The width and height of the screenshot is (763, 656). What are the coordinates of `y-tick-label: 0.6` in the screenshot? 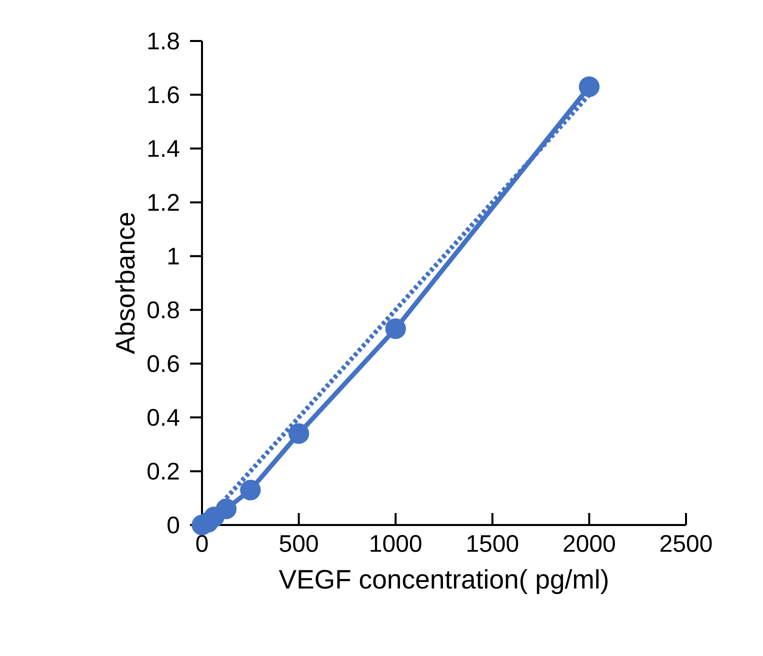 It's located at (163, 363).